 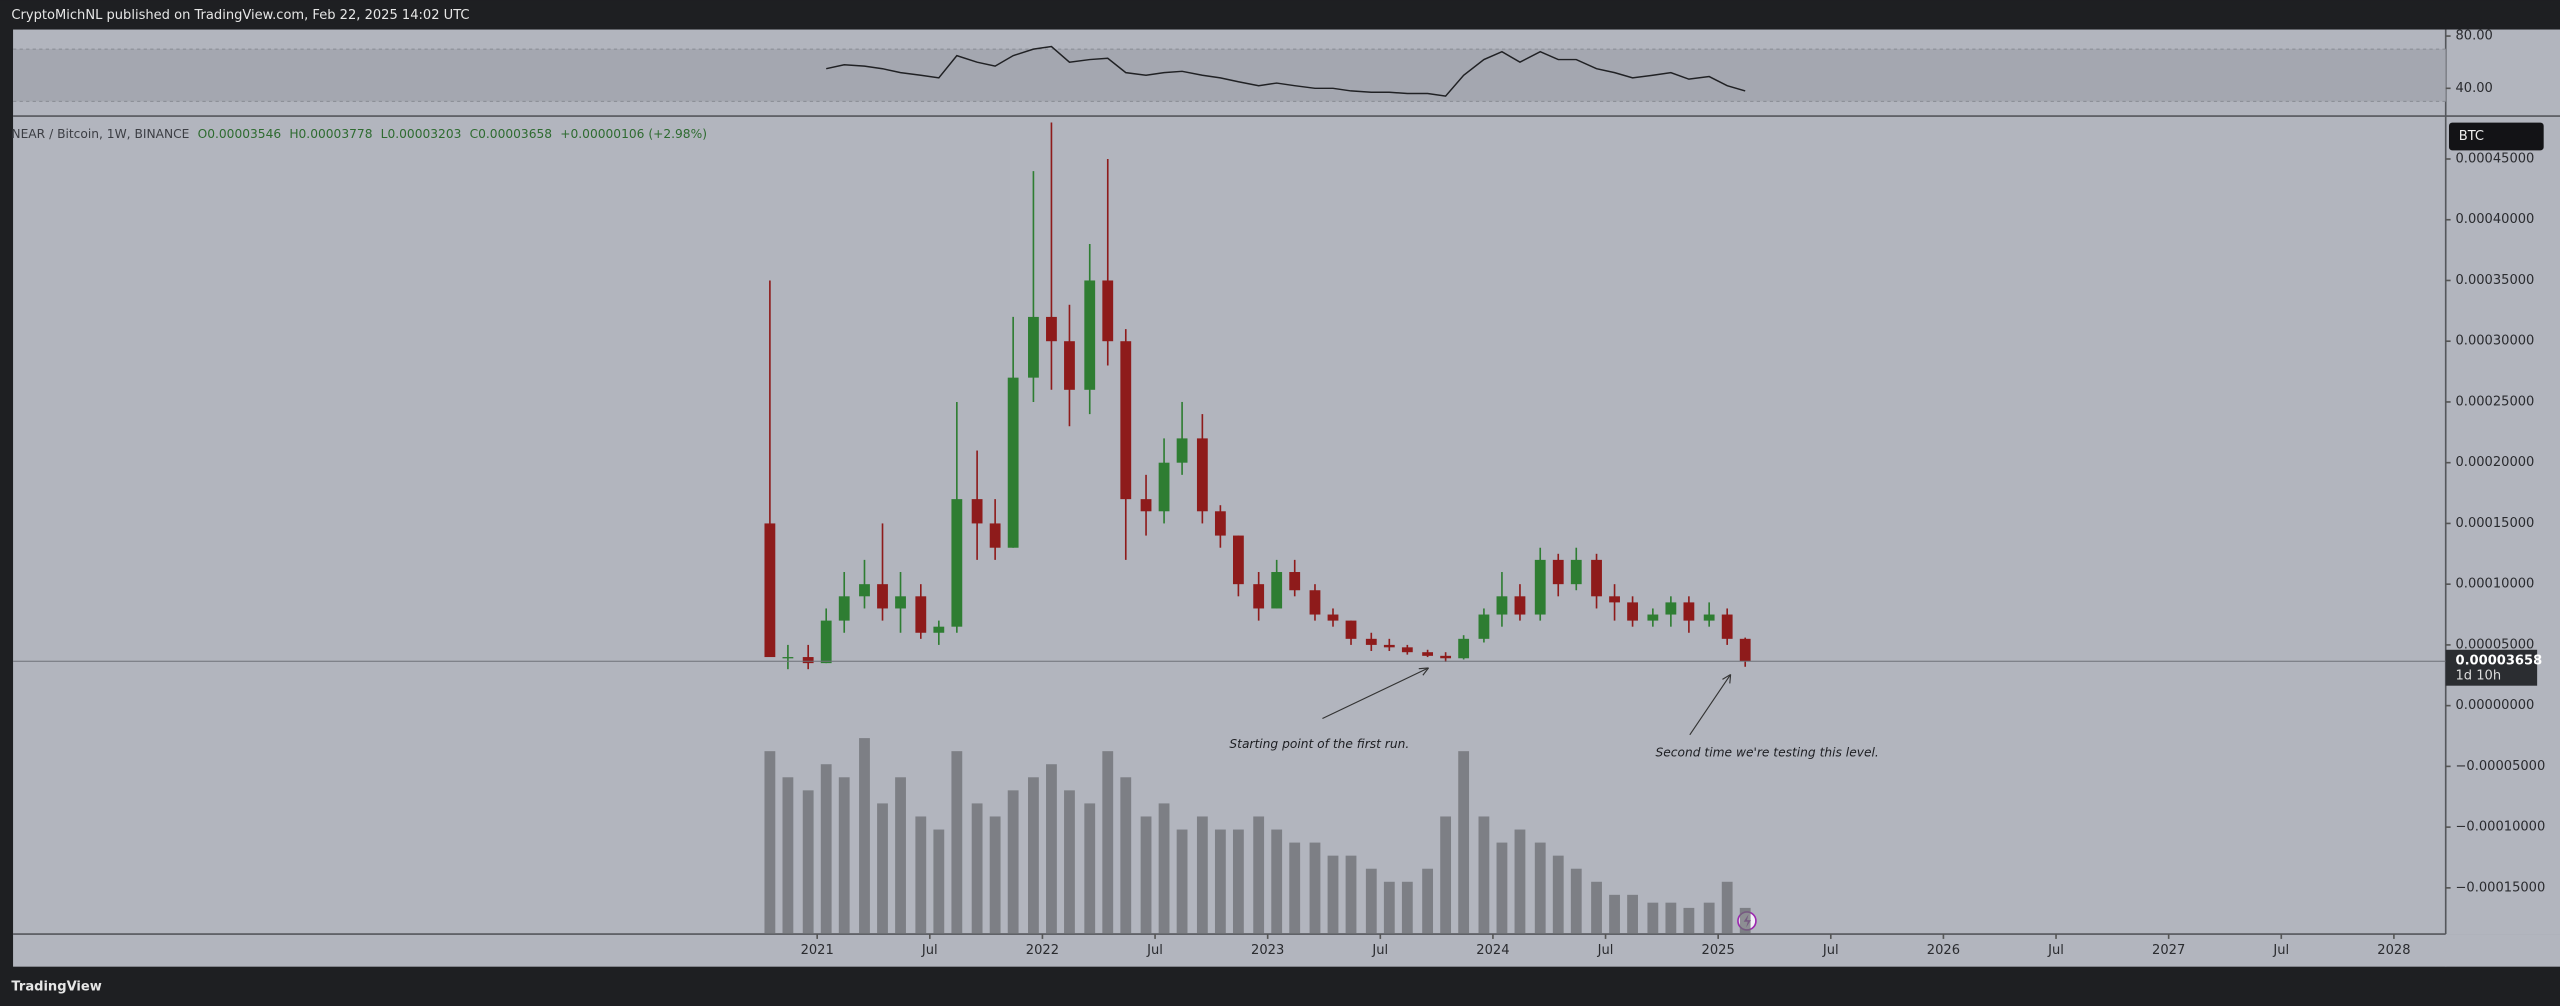 I want to click on rsi-tick-label: 40.00, so click(x=2474, y=88).